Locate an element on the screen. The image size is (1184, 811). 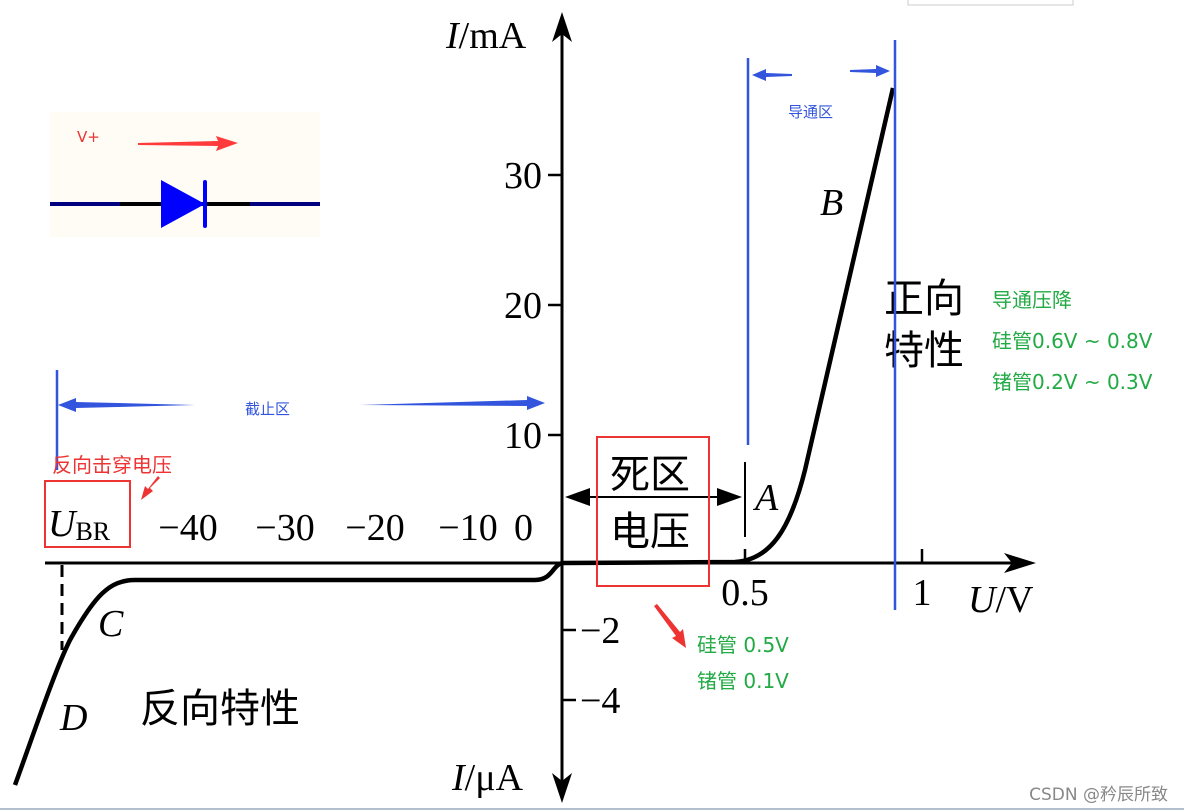
origin-label: 0 is located at coordinates (523, 528).